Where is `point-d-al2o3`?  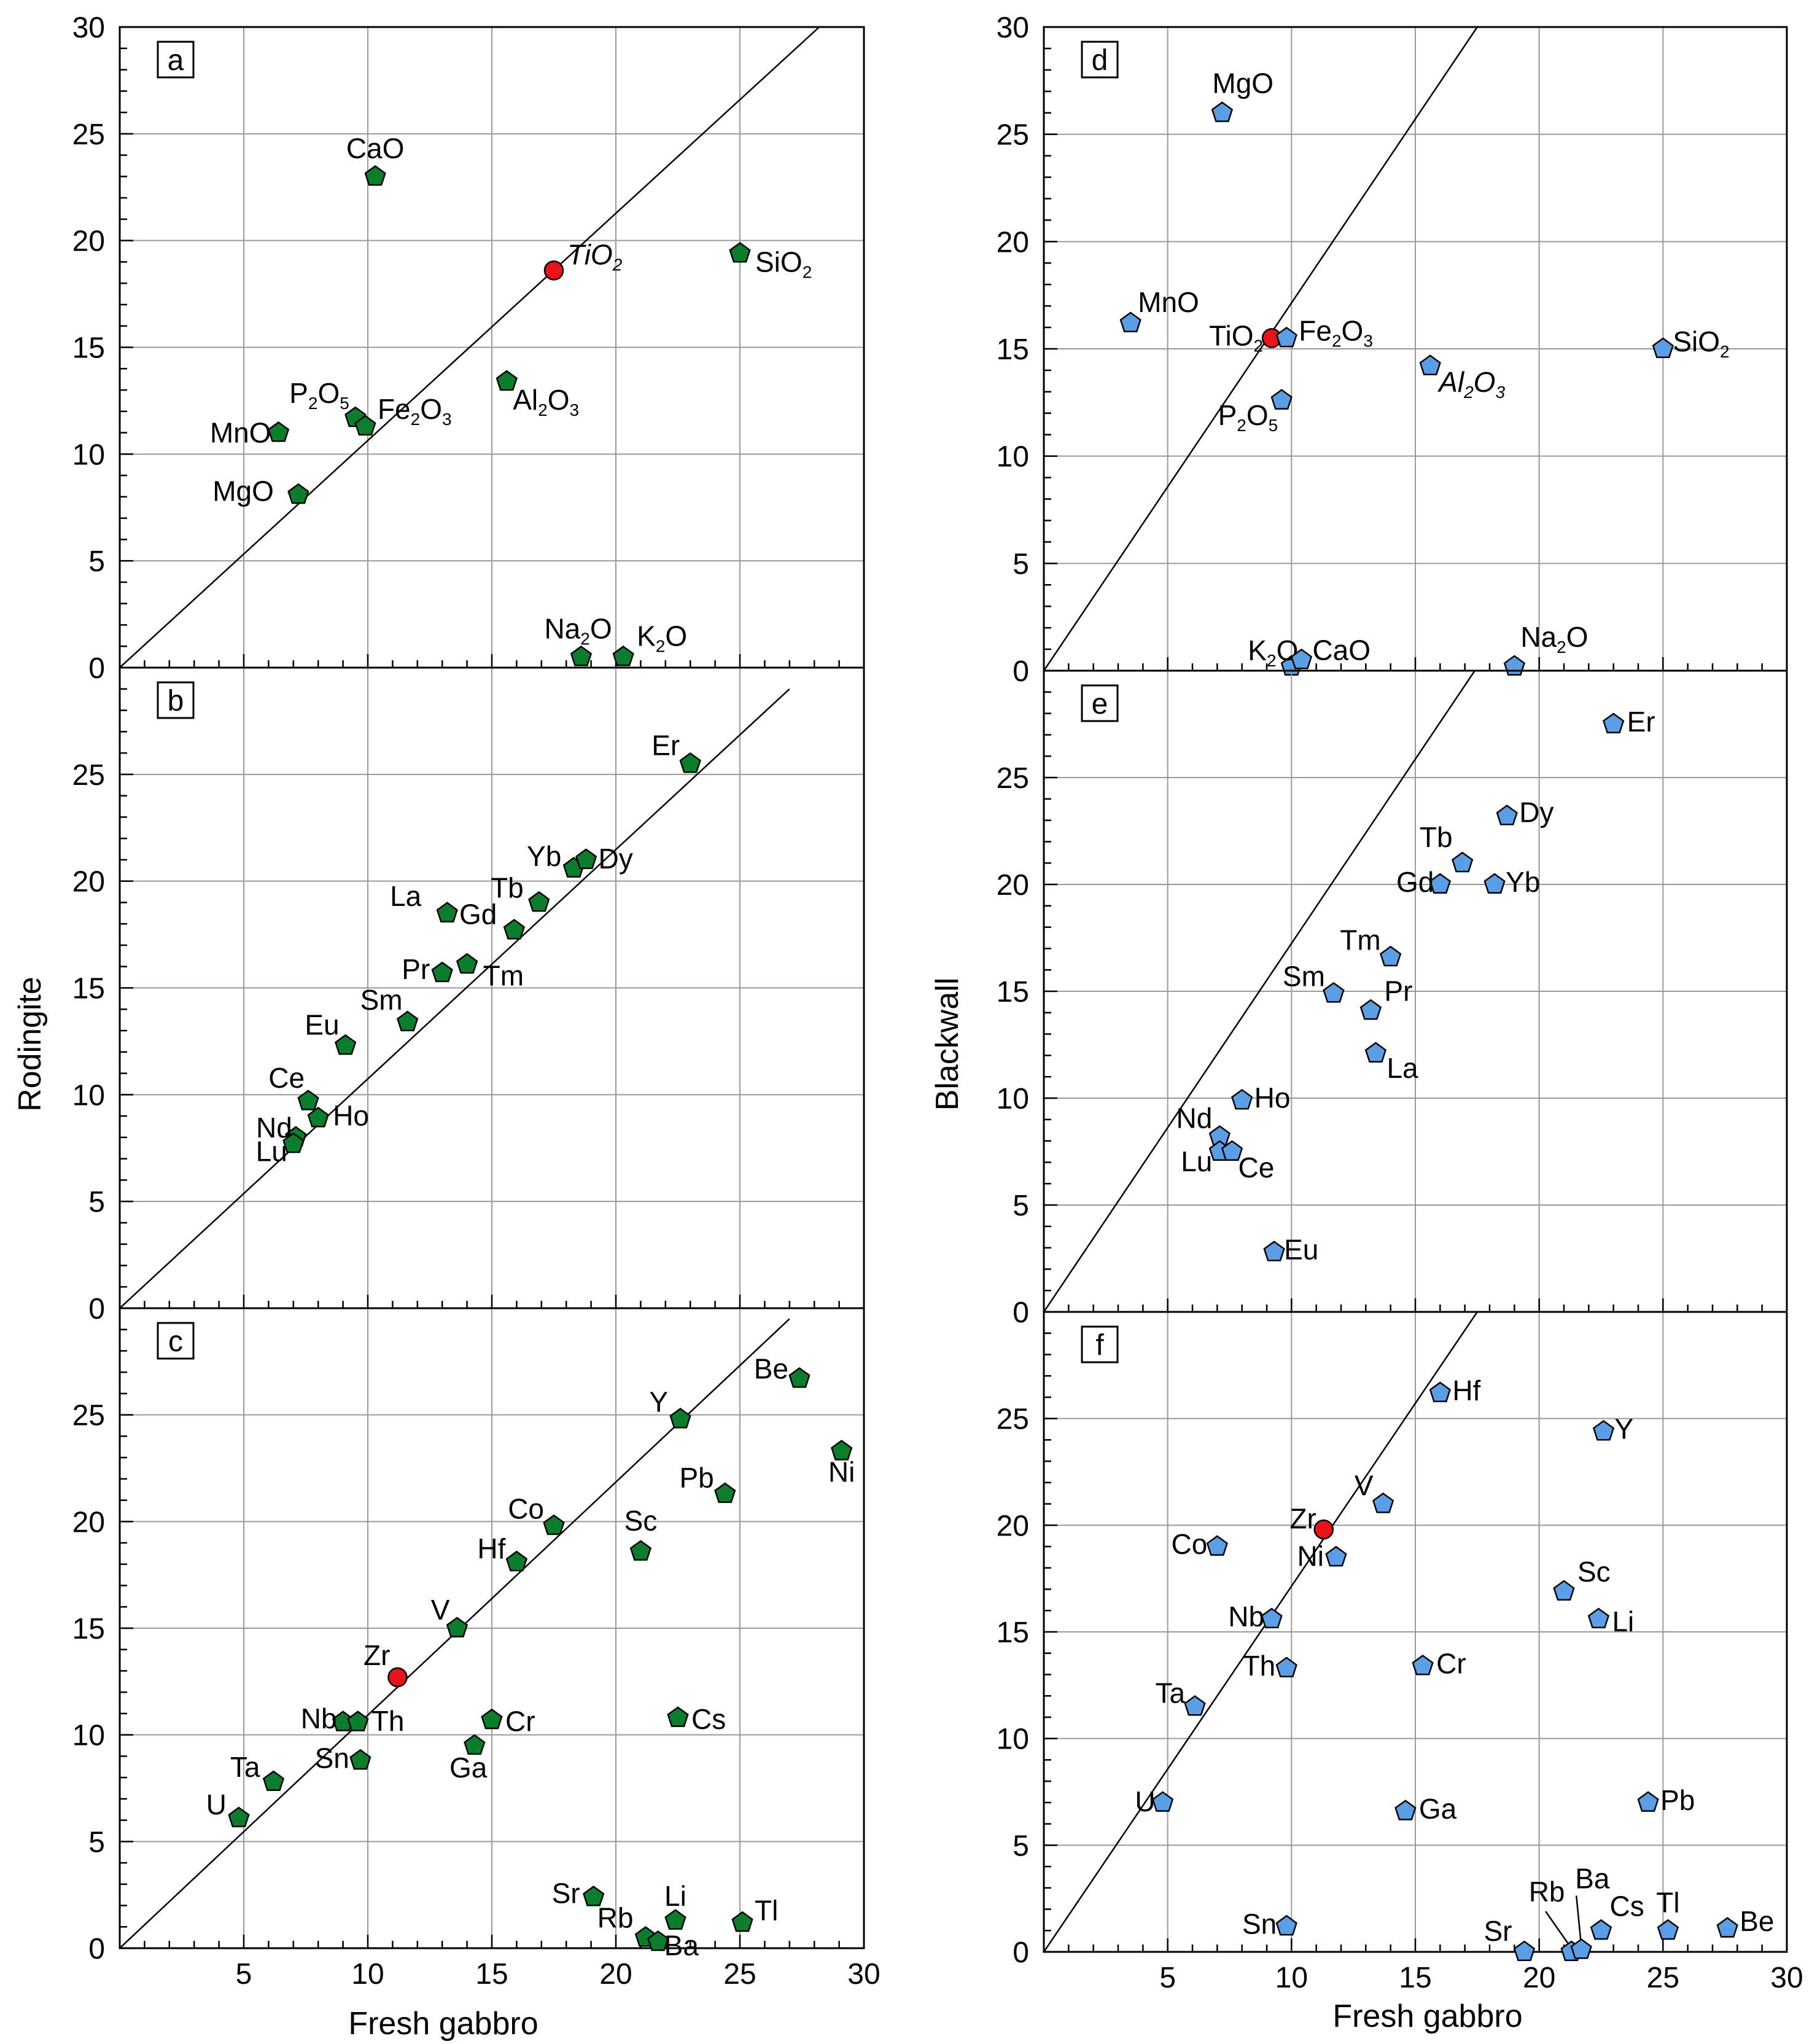 point-d-al2o3 is located at coordinates (1430, 364).